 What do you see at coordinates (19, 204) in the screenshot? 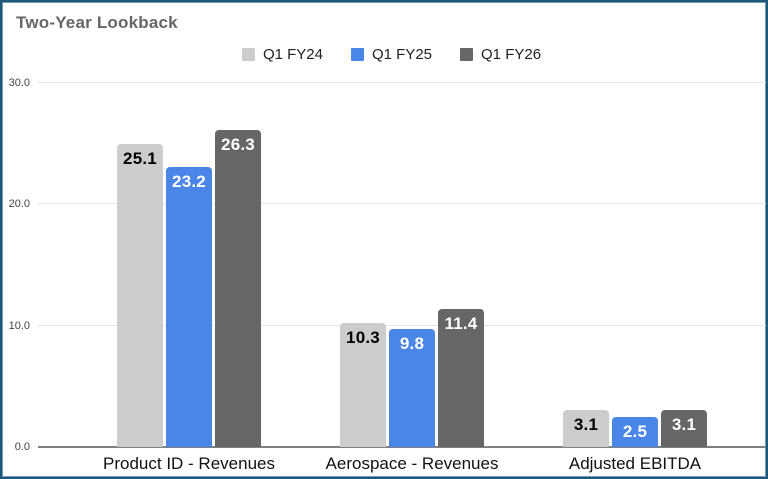
I see `y-axis-tick-label: 20.0` at bounding box center [19, 204].